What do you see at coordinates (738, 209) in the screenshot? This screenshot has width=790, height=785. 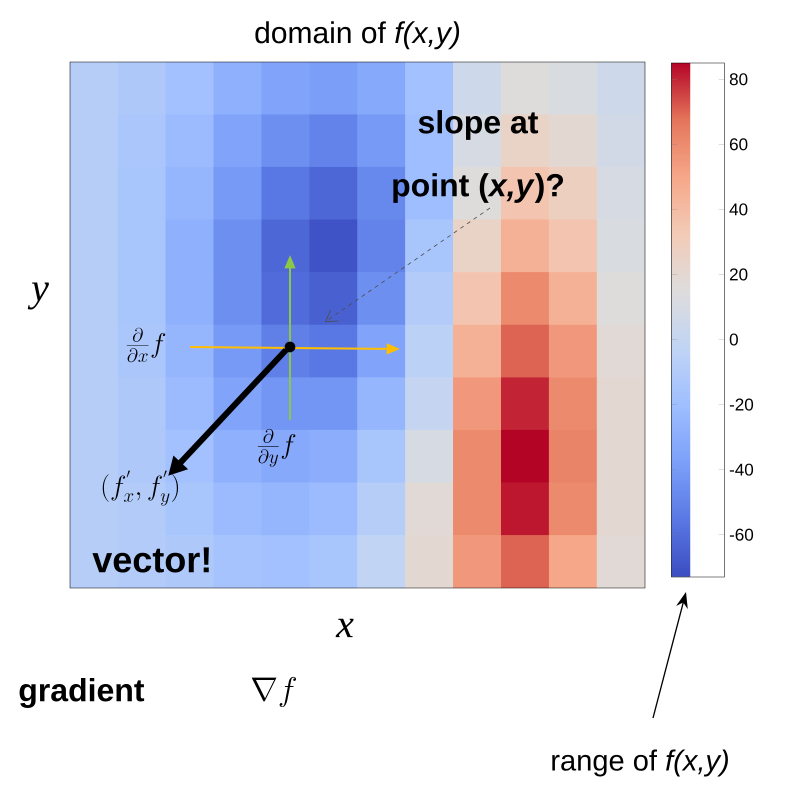 I see `color-bar-label: 40` at bounding box center [738, 209].